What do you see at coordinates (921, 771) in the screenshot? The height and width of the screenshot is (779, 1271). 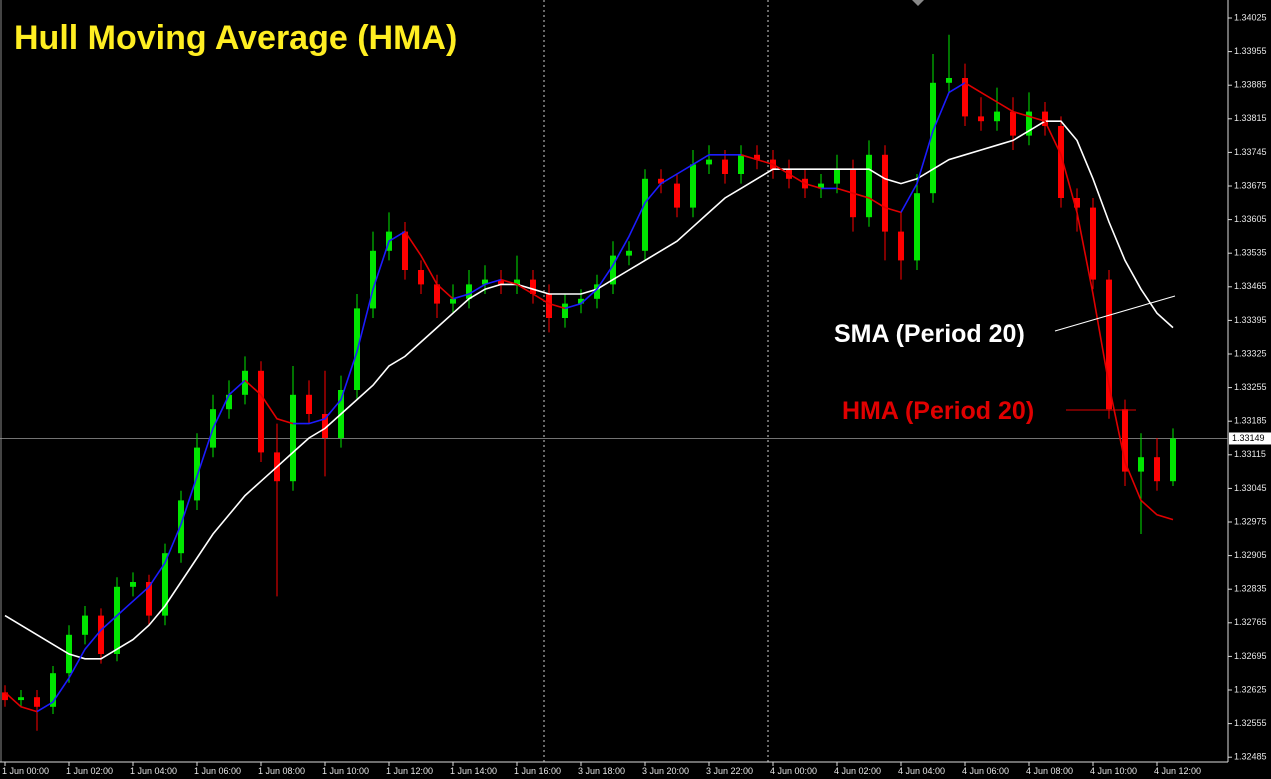 I see `x-tick-label: 4 Jun 04:00` at bounding box center [921, 771].